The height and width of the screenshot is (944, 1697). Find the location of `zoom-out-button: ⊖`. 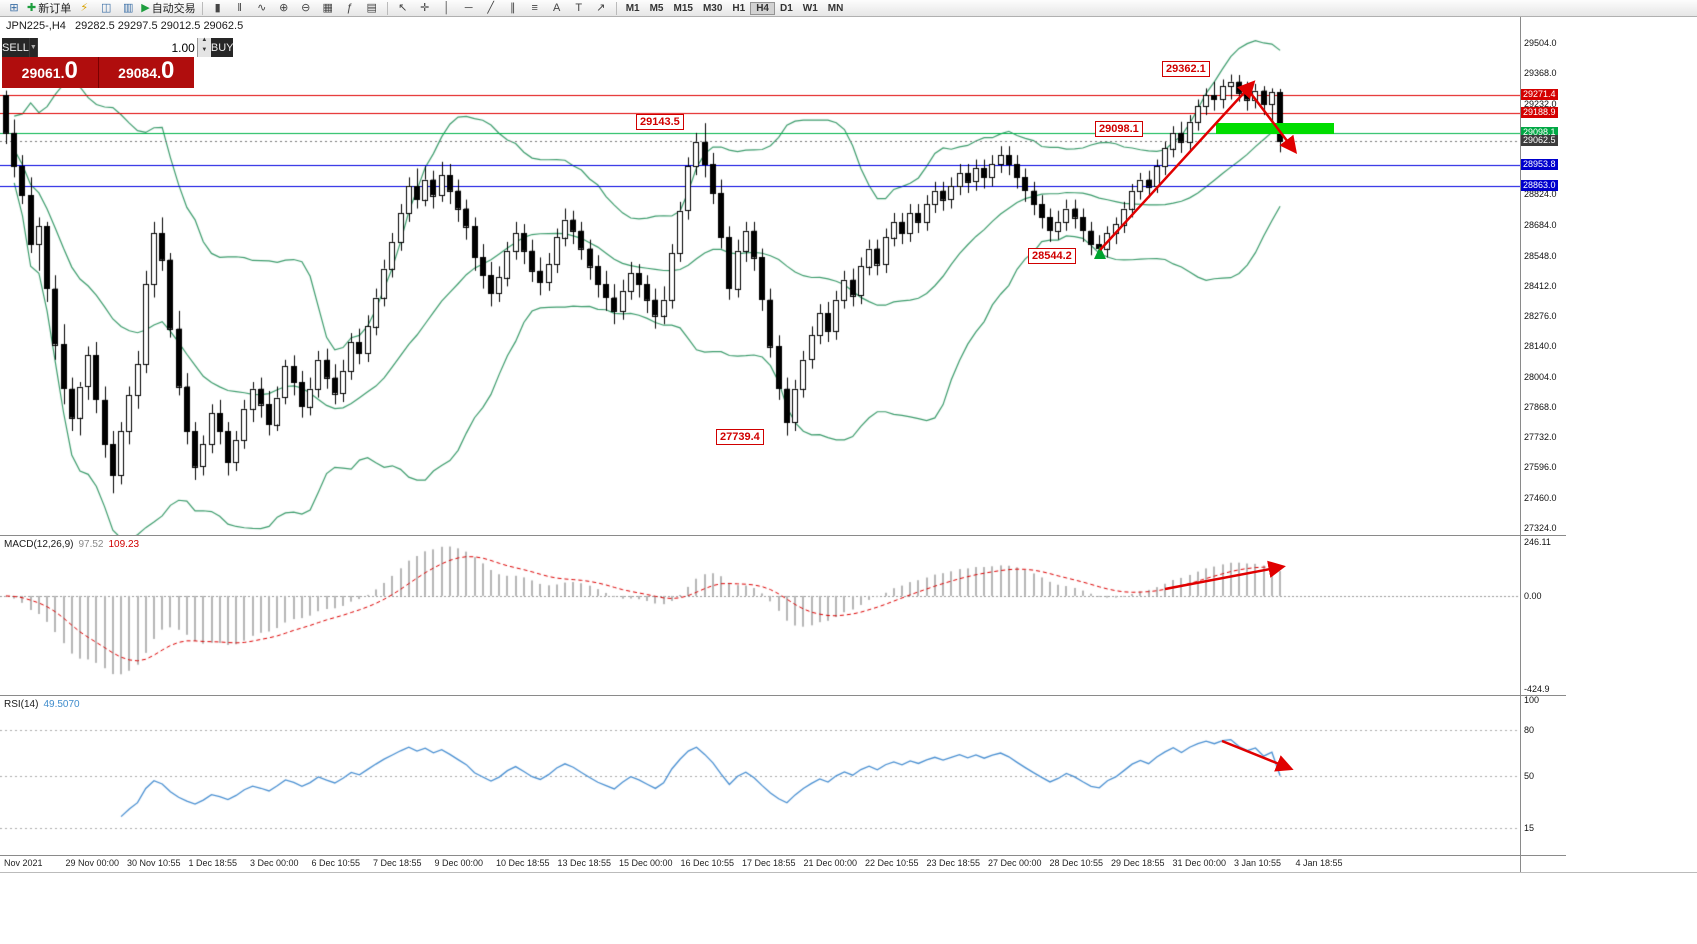

zoom-out-button: ⊖ is located at coordinates (306, 8).